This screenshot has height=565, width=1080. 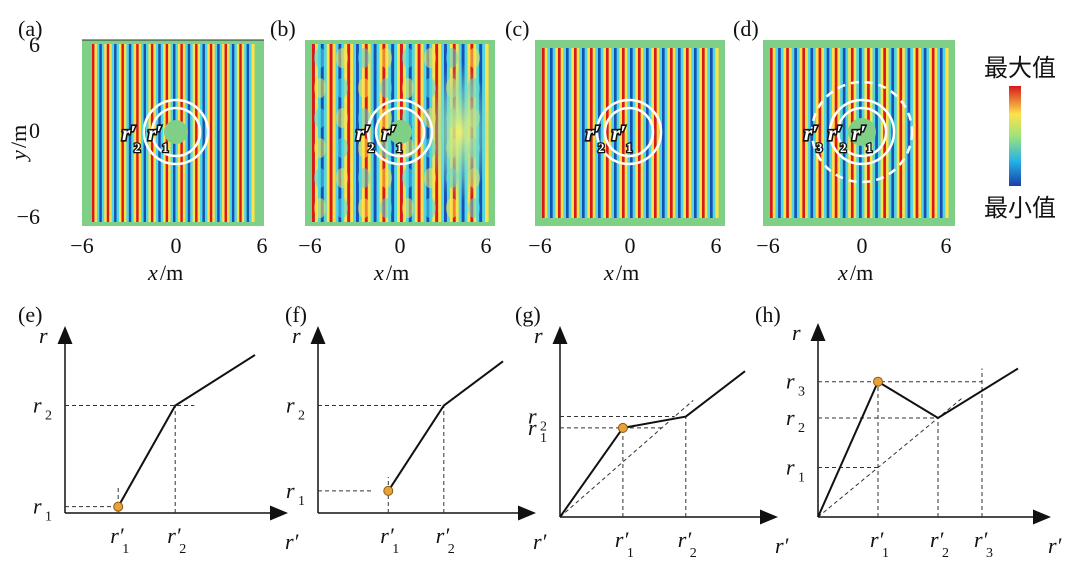 What do you see at coordinates (989, 553) in the screenshot?
I see `x-tick-sub: 3` at bounding box center [989, 553].